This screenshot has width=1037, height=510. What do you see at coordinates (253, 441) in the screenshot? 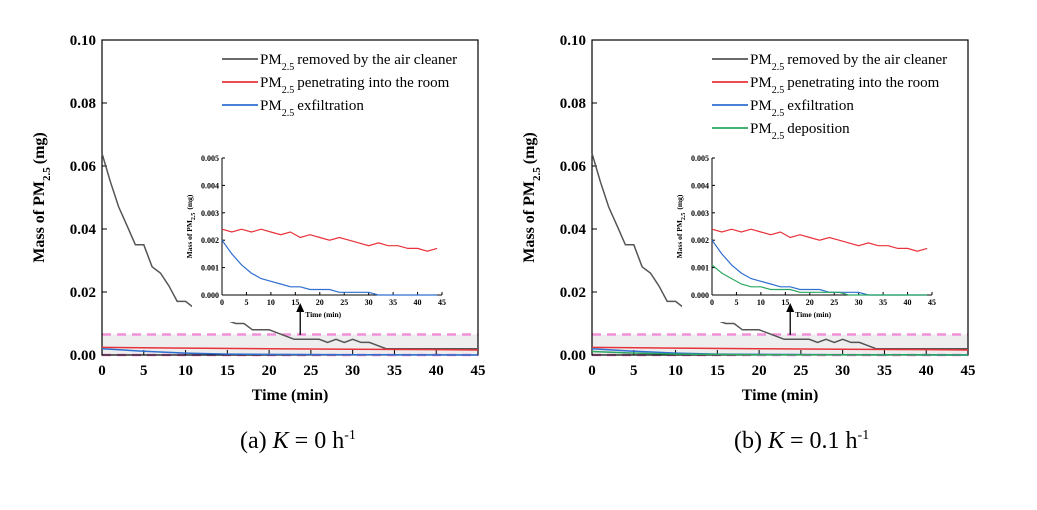
I see `caption-a-prefix: (a)` at bounding box center [253, 441].